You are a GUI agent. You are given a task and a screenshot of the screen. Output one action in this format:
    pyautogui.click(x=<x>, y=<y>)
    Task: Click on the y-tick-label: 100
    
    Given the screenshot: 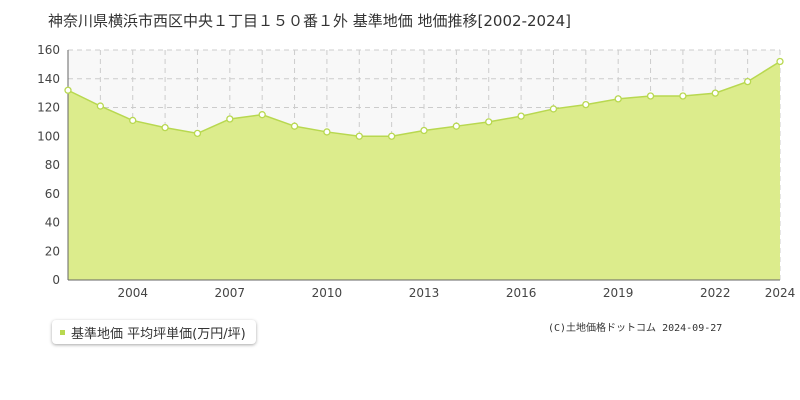 What is the action you would take?
    pyautogui.click(x=48, y=136)
    